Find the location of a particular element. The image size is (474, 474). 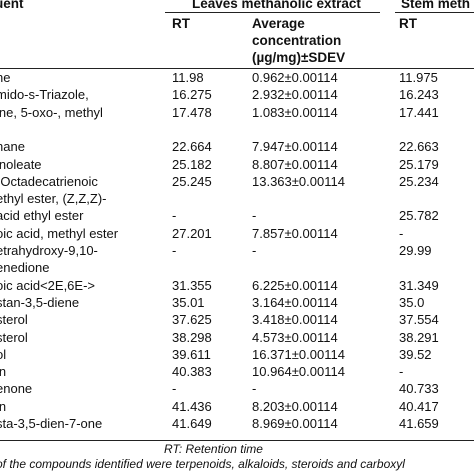

stem-rt-cell: 16.243 is located at coordinates (419, 95).